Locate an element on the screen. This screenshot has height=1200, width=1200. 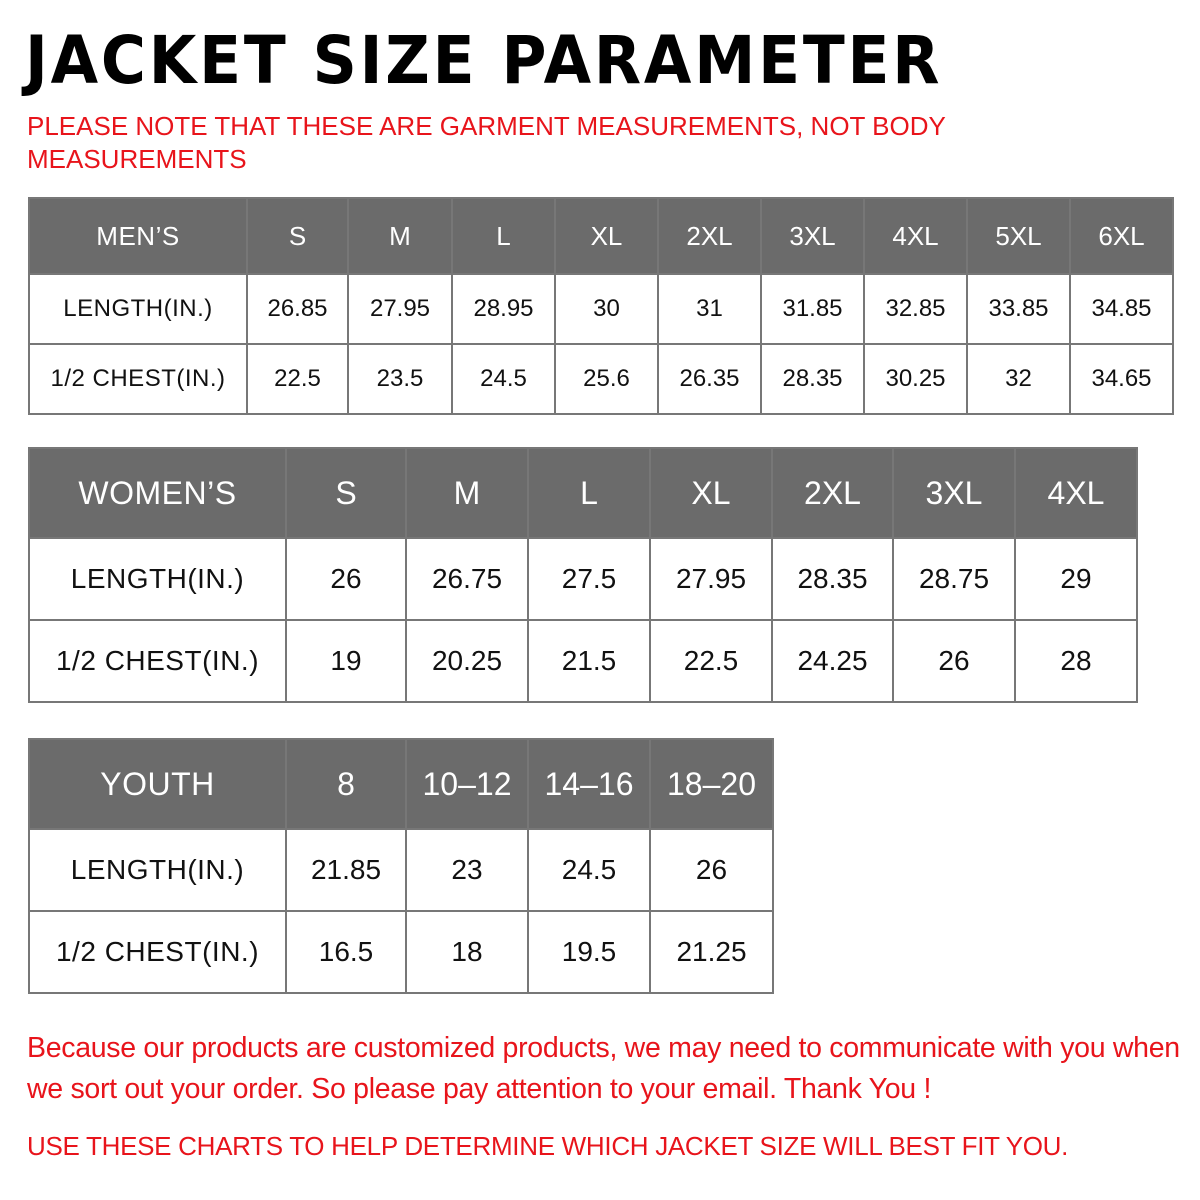
measurement-cell: 32 is located at coordinates (1018, 379).